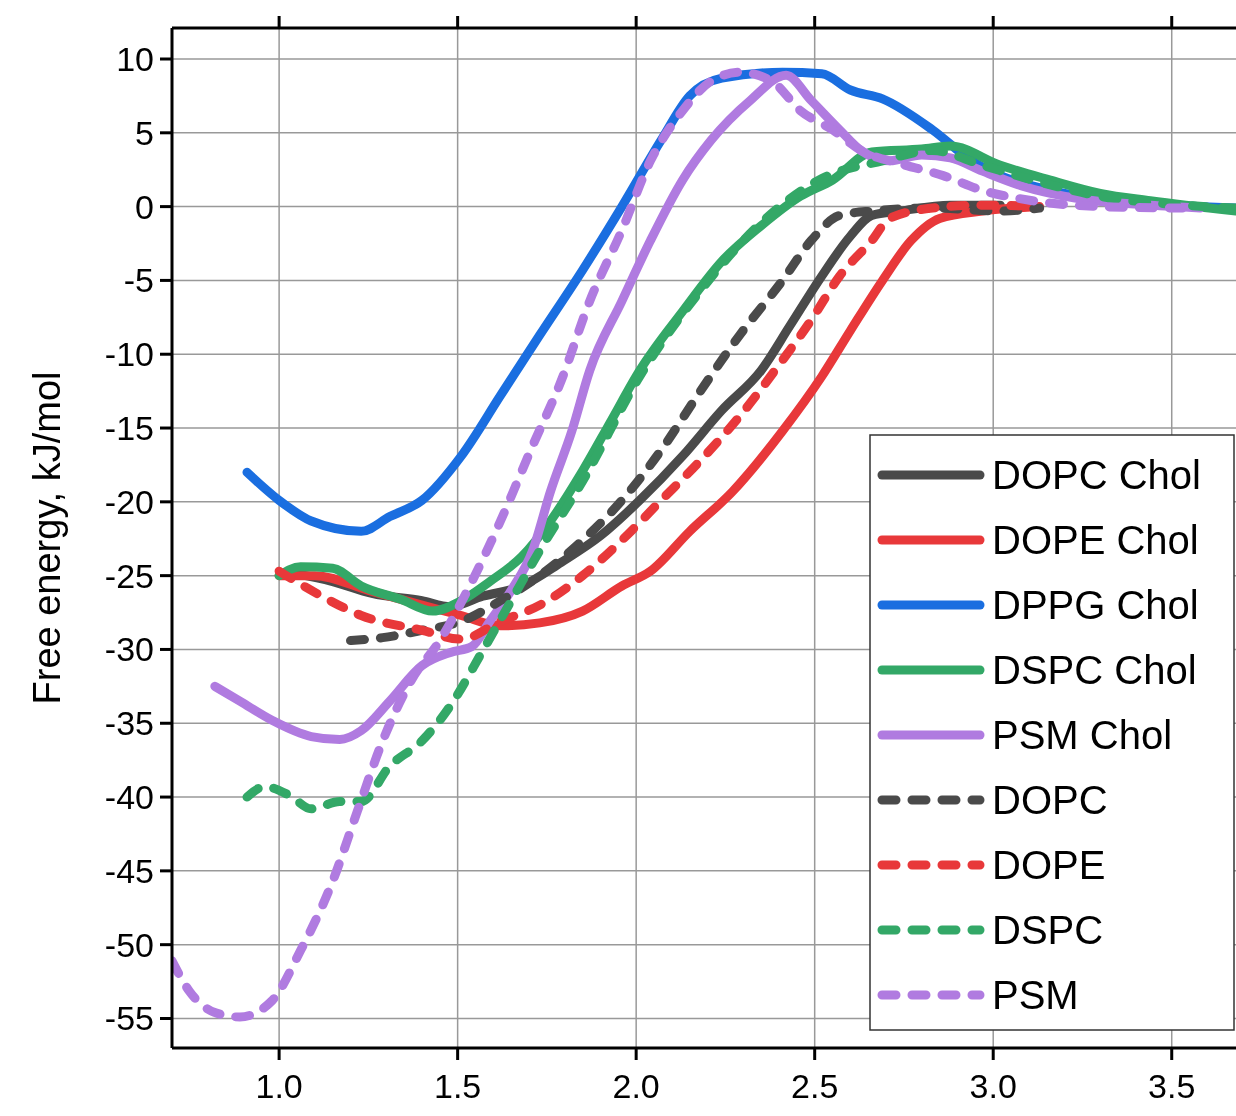 The width and height of the screenshot is (1236, 1116). What do you see at coordinates (636, 1086) in the screenshot?
I see `x-tick-label: 2.0` at bounding box center [636, 1086].